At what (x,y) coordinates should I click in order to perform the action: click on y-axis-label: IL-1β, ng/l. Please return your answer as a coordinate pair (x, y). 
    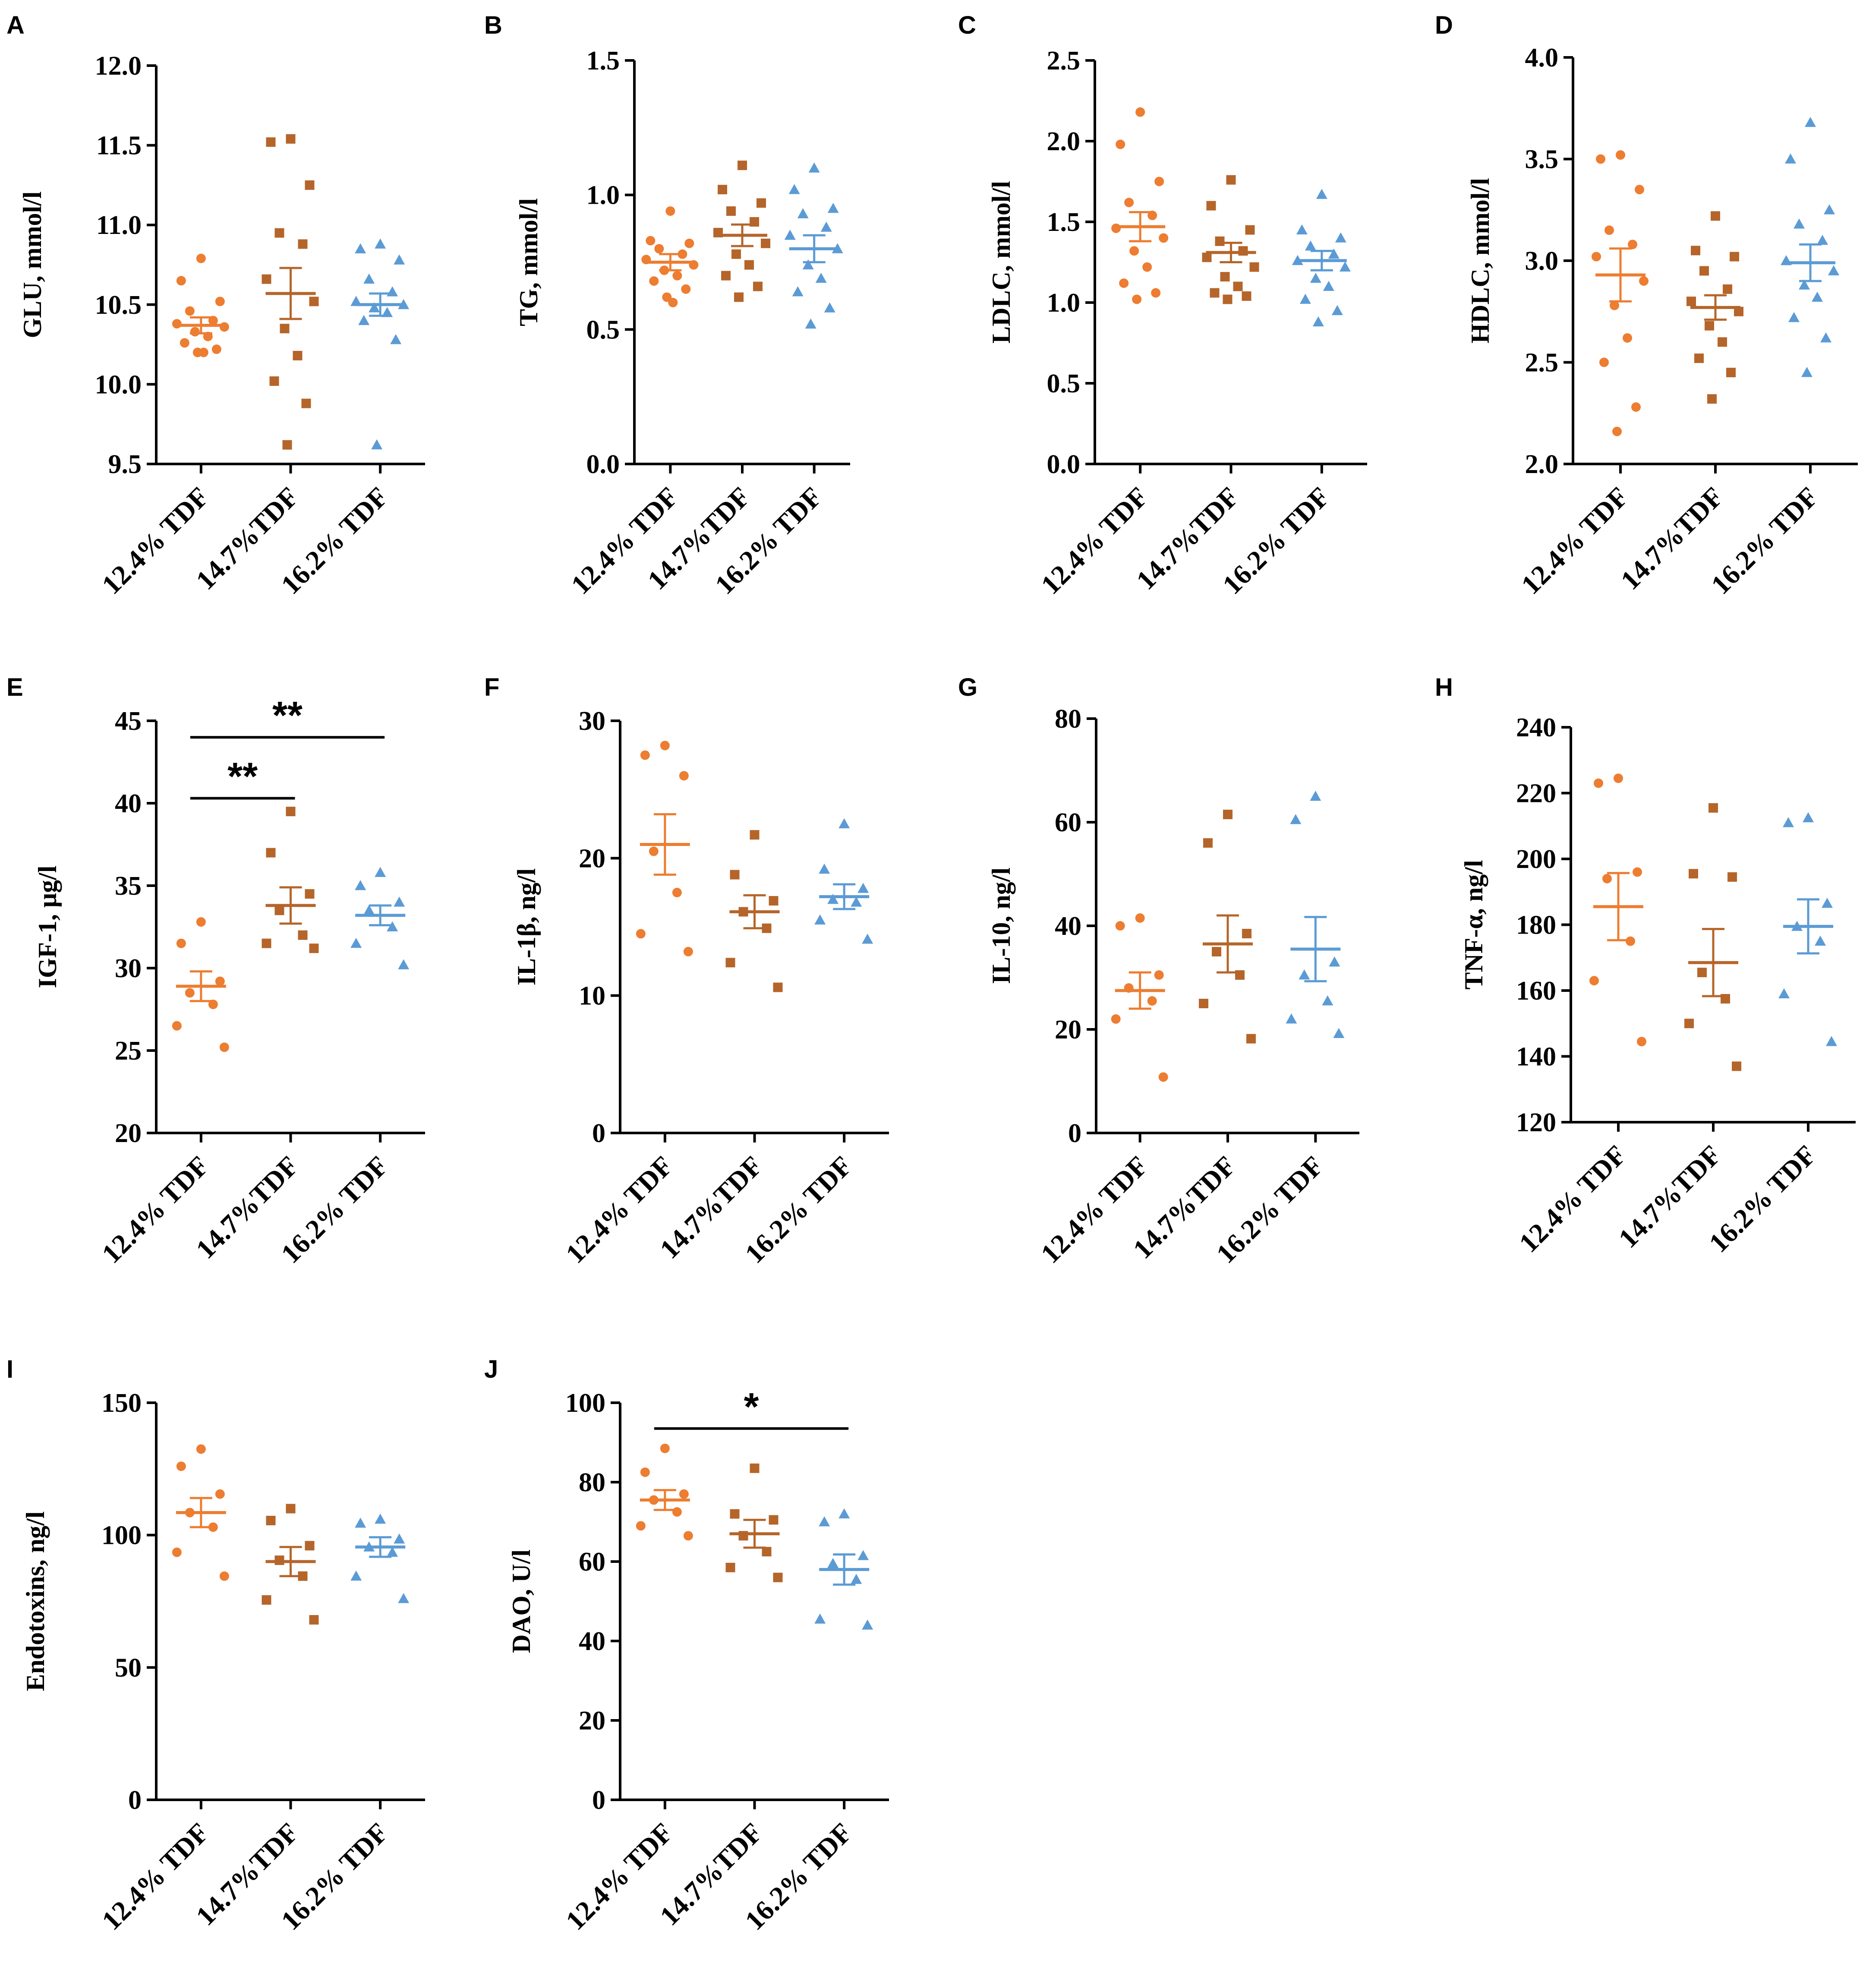
    Looking at the image, I should click on (526, 927).